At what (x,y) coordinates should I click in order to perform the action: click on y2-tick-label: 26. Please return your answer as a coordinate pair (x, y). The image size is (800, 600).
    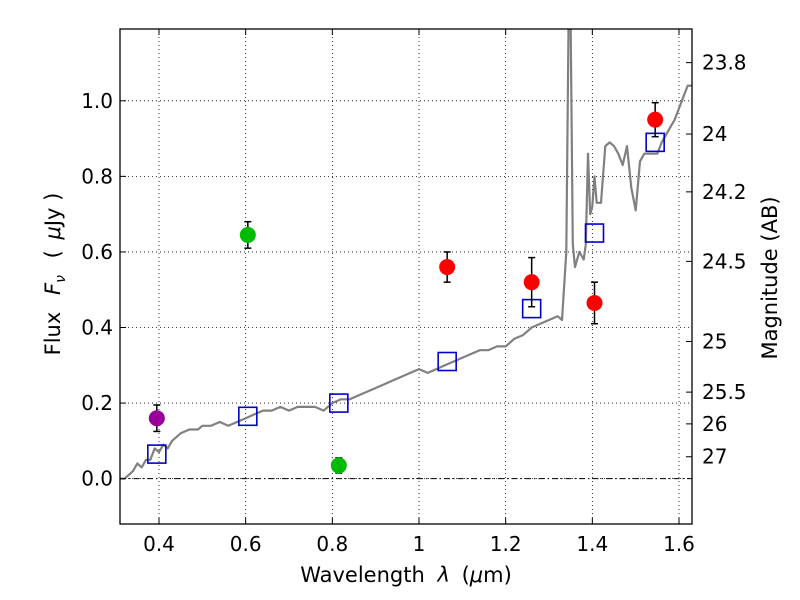
    Looking at the image, I should click on (714, 424).